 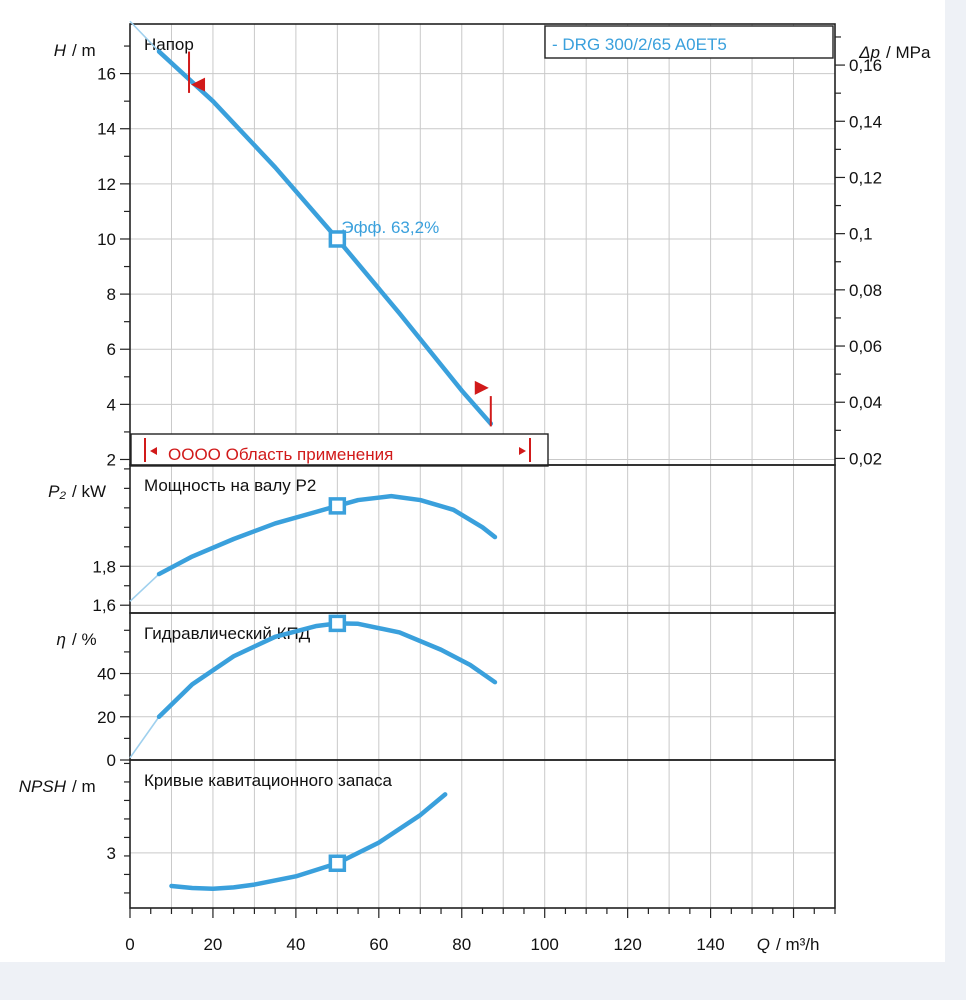 I want to click on right-tick-label: 0,16, so click(x=865, y=65).